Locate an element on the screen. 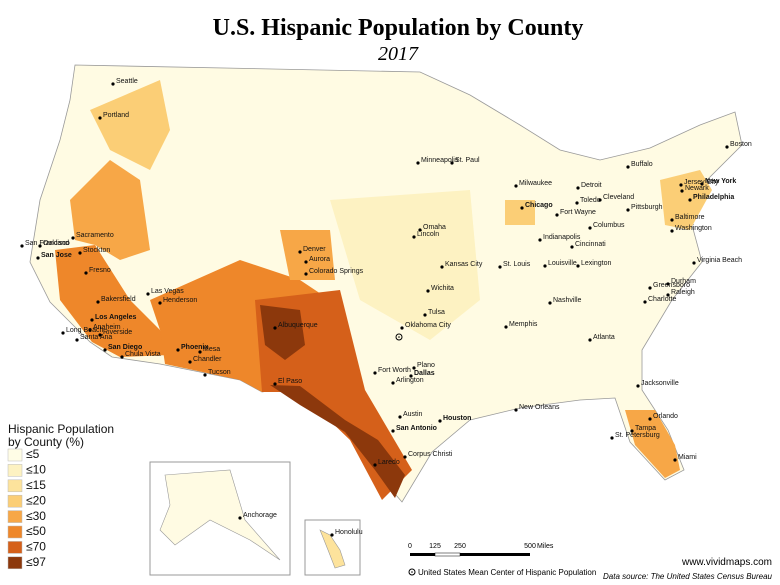 The height and width of the screenshot is (585, 780). city-label: Lexington is located at coordinates (596, 263).